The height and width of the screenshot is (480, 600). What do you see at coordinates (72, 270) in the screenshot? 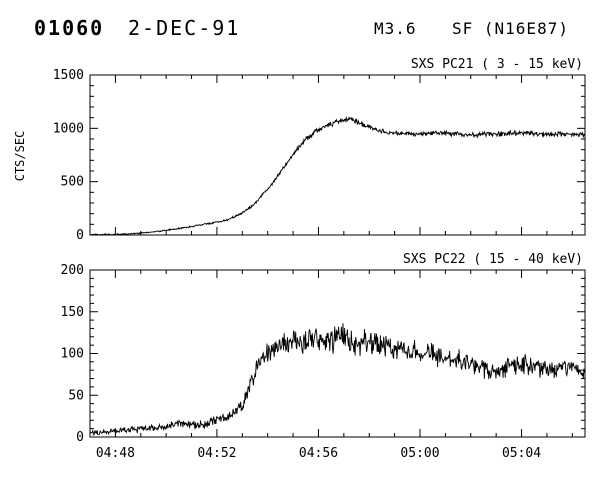
I see `y-tick-label: 200` at bounding box center [72, 270].